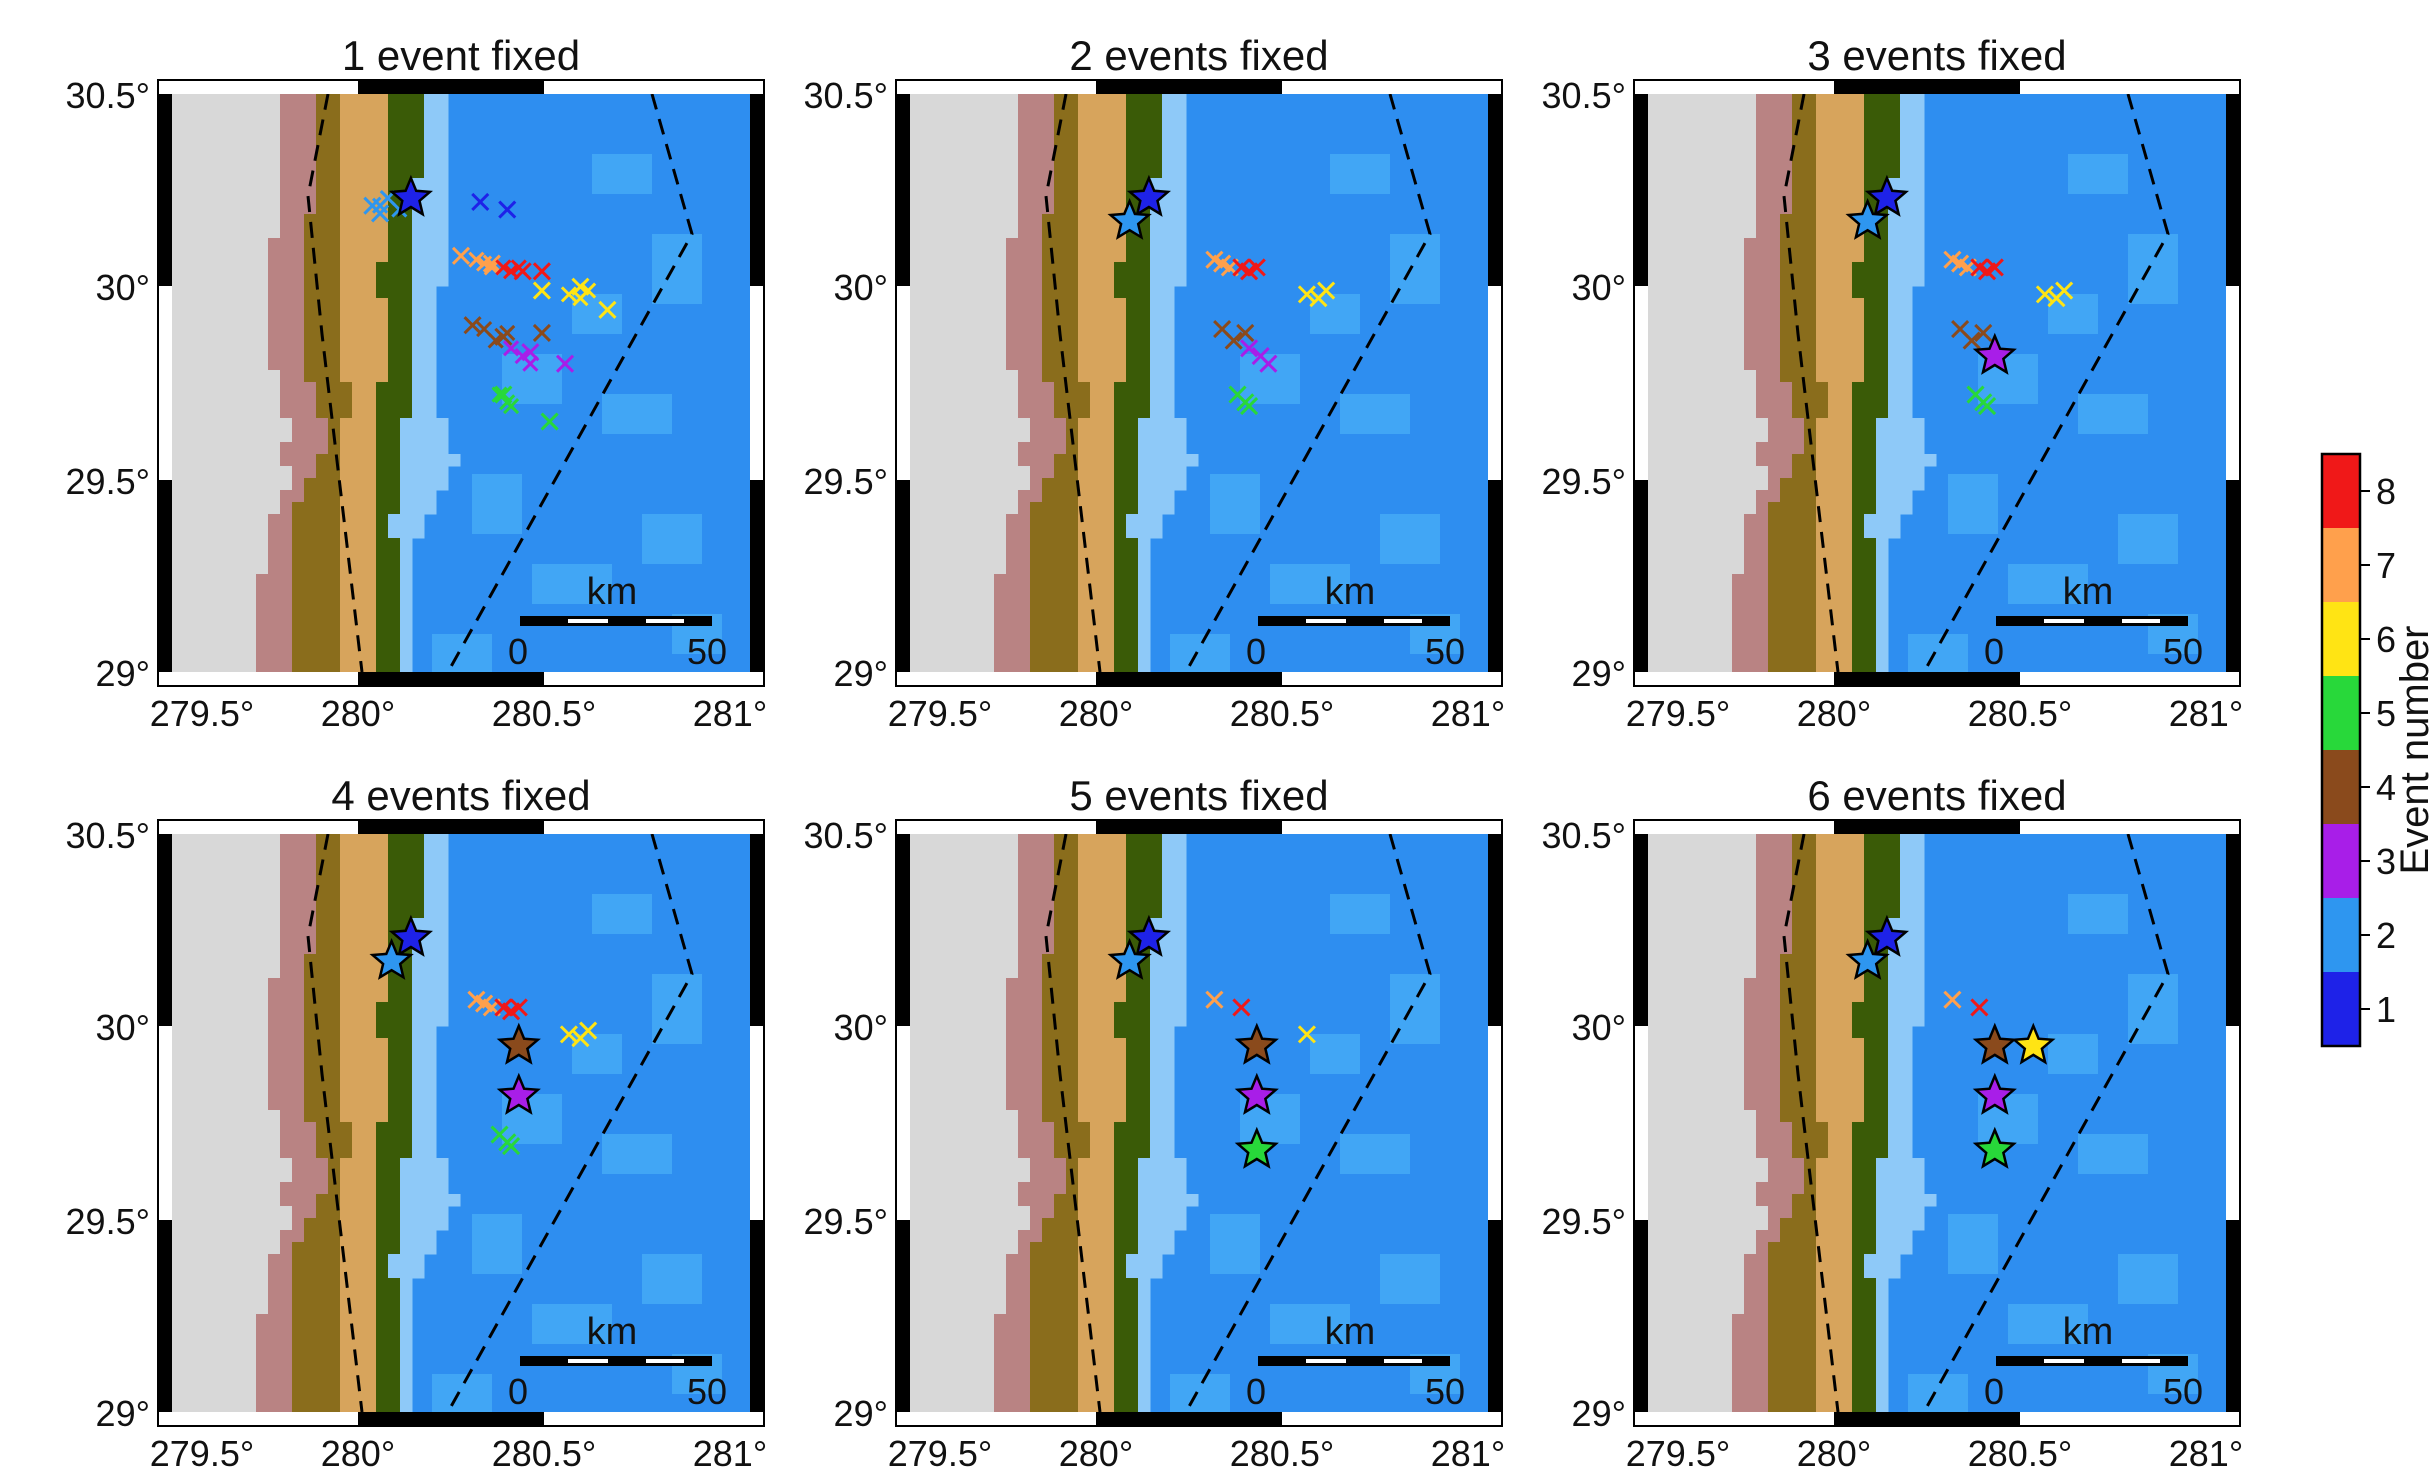 This screenshot has height=1476, width=2436. I want to click on colorbar-tick-label: 2, so click(2386, 935).